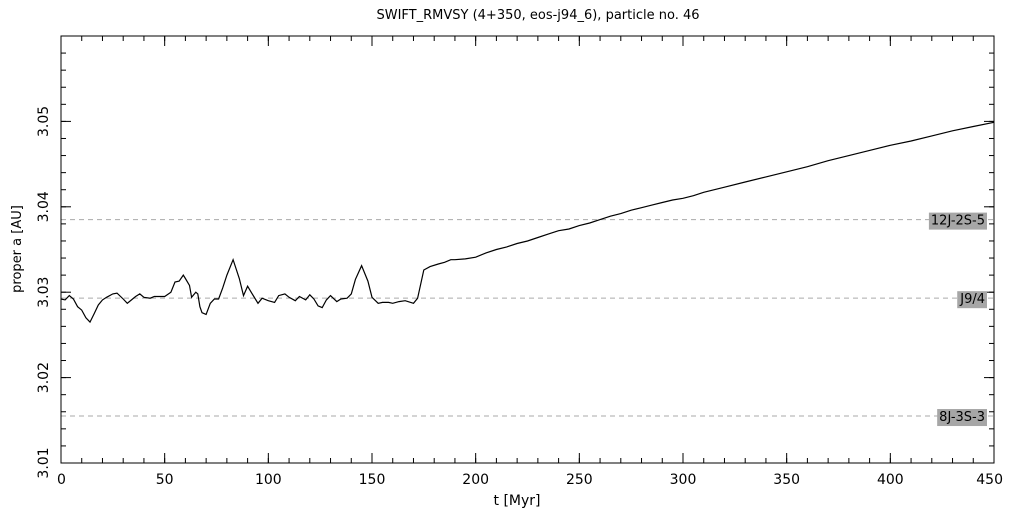 Image resolution: width=1021 pixels, height=511 pixels. Describe the element at coordinates (683, 480) in the screenshot. I see `x-tick-label: 300` at that location.